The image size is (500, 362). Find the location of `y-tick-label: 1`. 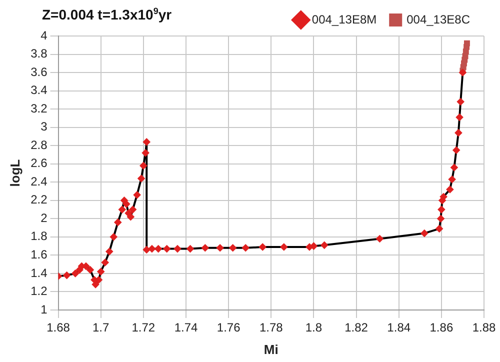

y-tick-label: 1 is located at coordinates (44, 309).